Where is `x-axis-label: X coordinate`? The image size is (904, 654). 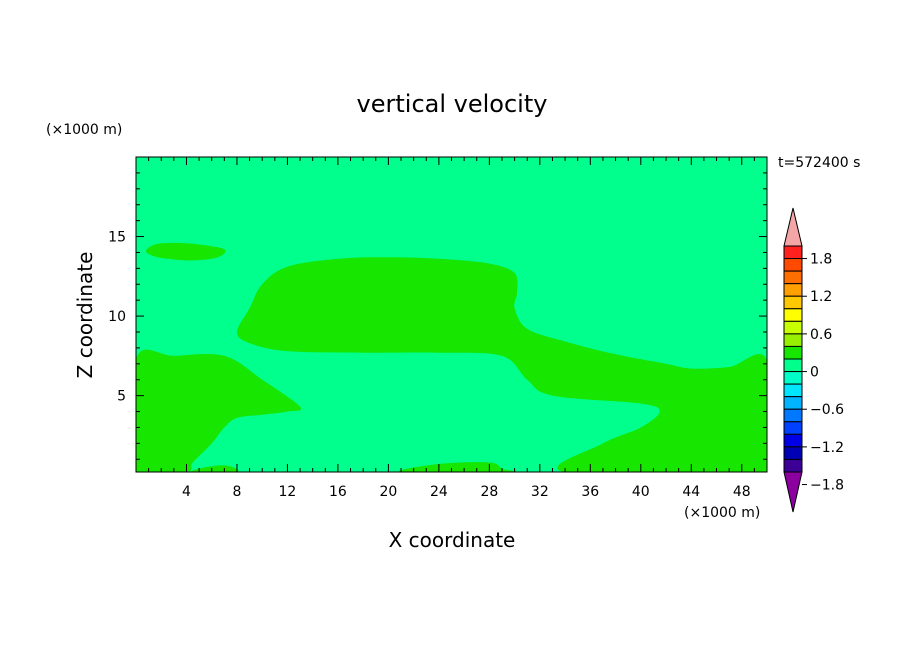
x-axis-label: X coordinate is located at coordinates (452, 540).